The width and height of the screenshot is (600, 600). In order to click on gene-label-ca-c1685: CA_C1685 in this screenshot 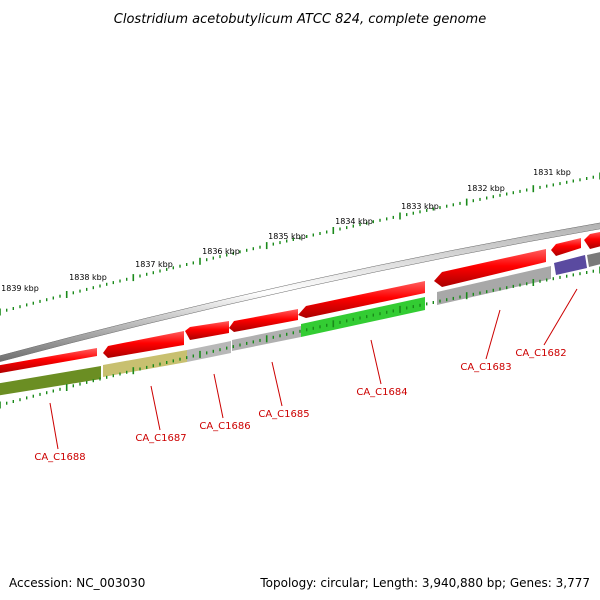, I will do `click(283, 414)`.